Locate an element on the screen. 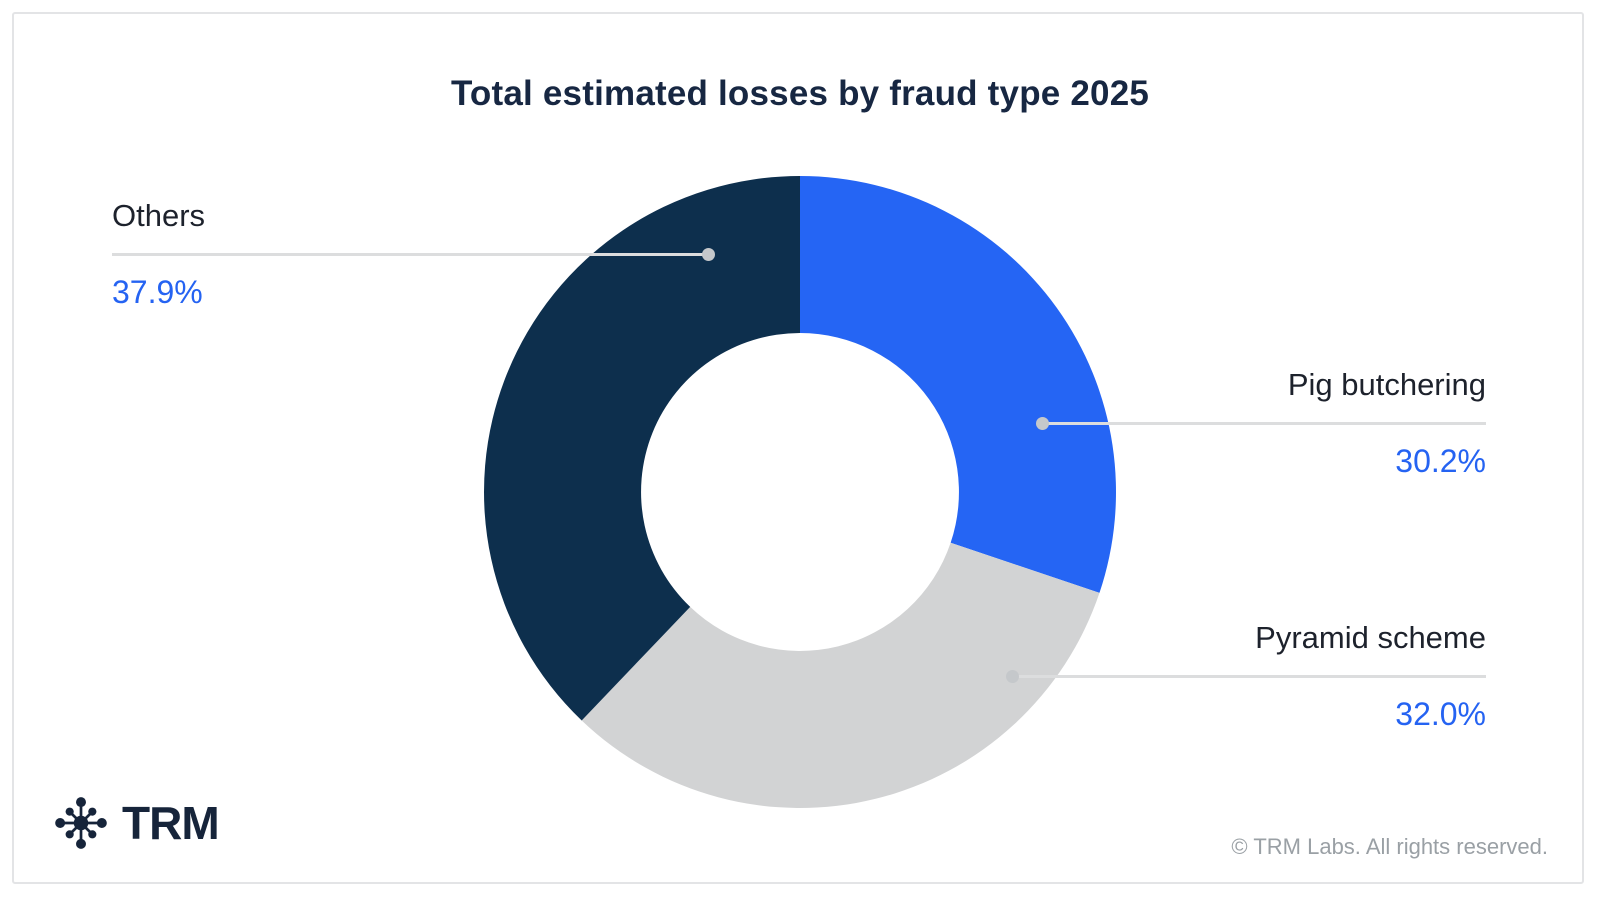 Image resolution: width=1600 pixels, height=900 pixels. donut-segment-pig-butchering is located at coordinates (958, 384).